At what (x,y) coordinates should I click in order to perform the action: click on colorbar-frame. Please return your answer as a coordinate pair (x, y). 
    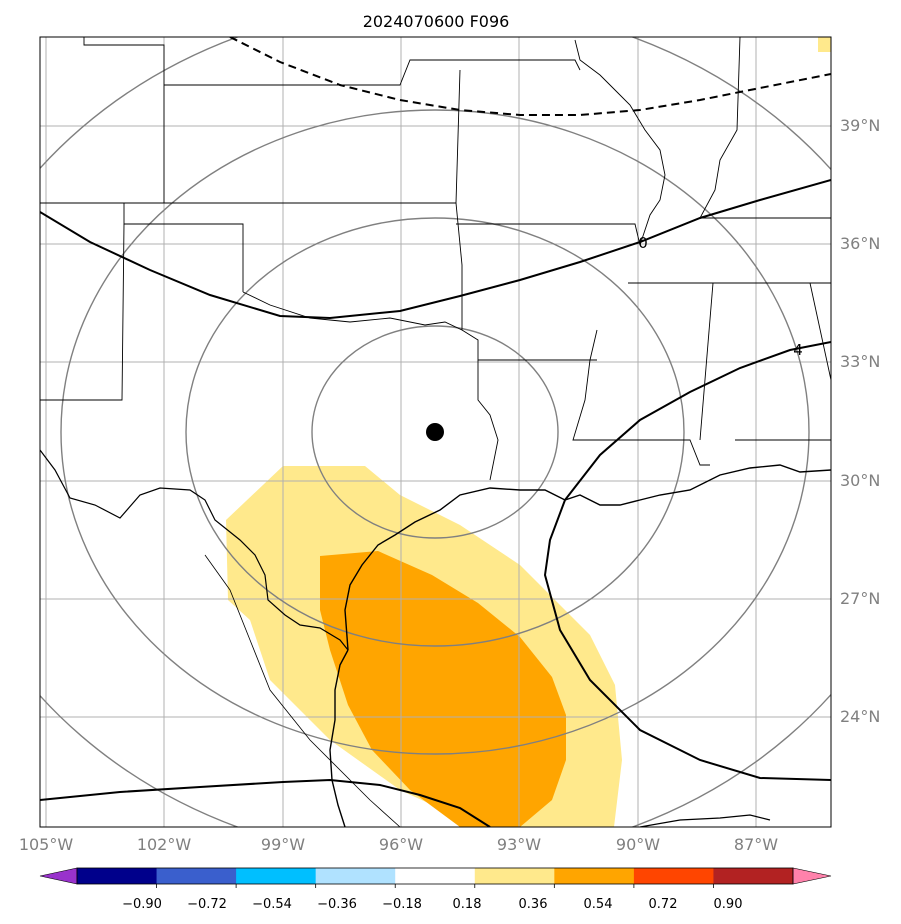
    Looking at the image, I should click on (435, 876).